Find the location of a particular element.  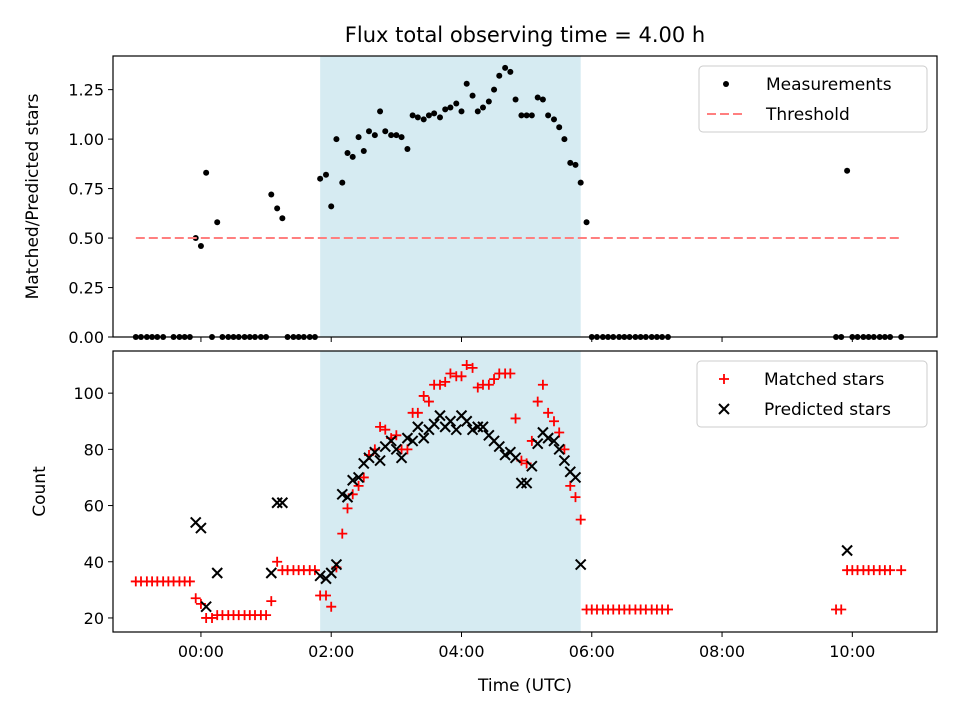

x-tick-label: 04:00 is located at coordinates (461, 651).